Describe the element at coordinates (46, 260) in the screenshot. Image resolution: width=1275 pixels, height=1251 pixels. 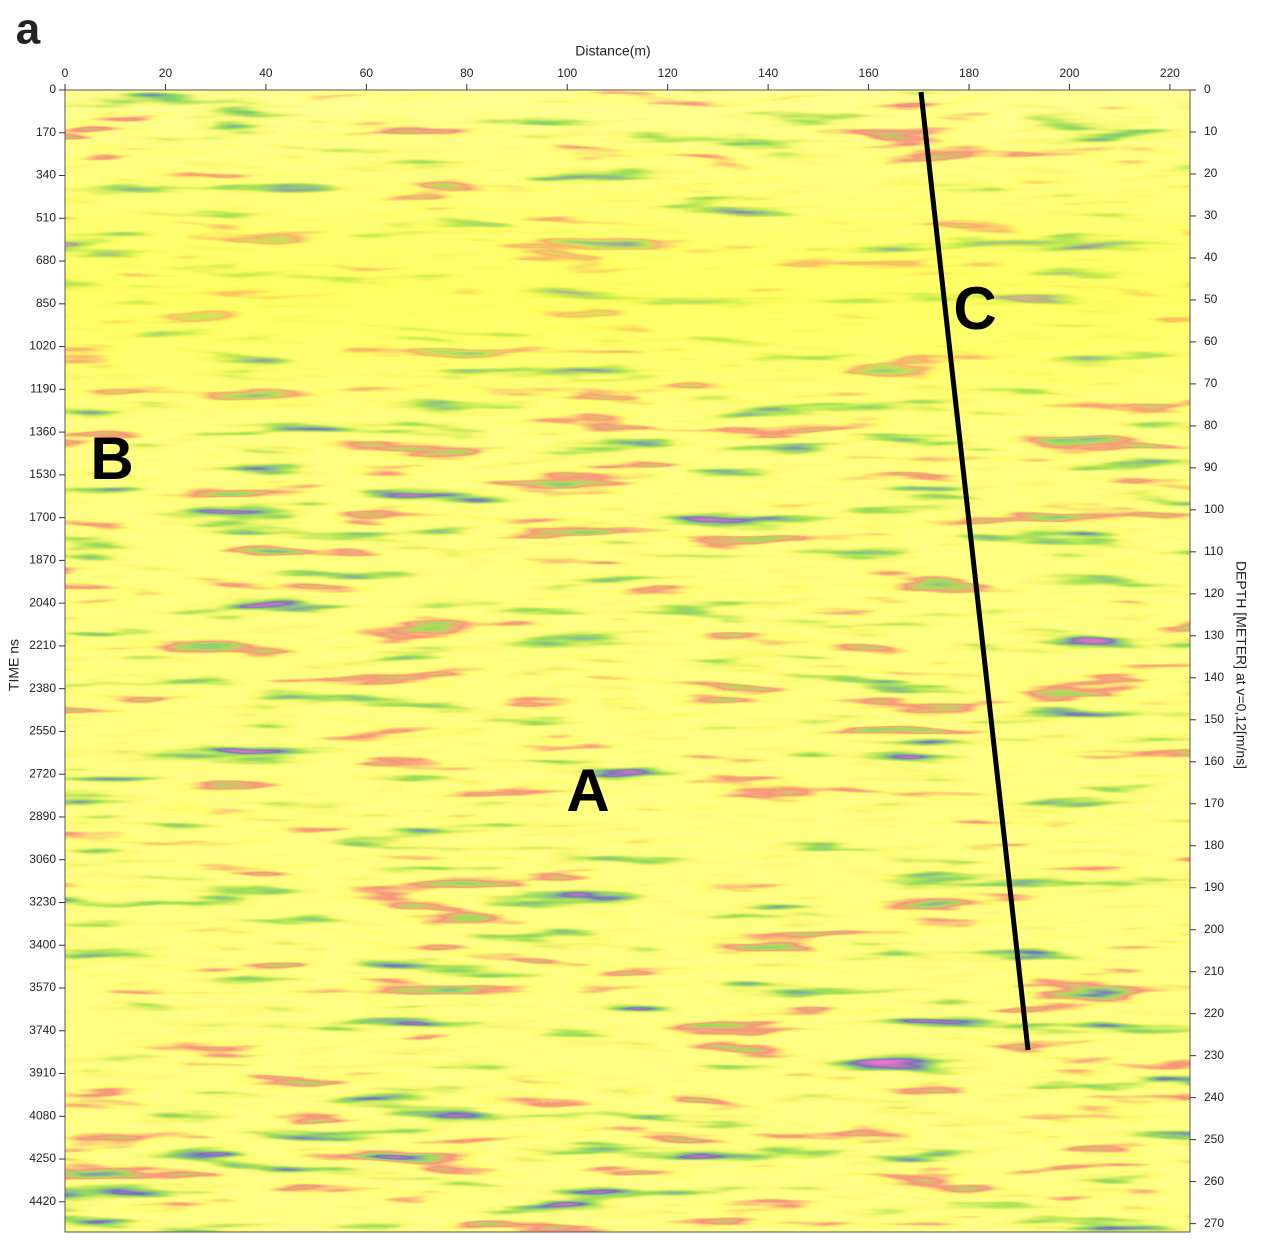
I see `y-tick-label: 680` at that location.